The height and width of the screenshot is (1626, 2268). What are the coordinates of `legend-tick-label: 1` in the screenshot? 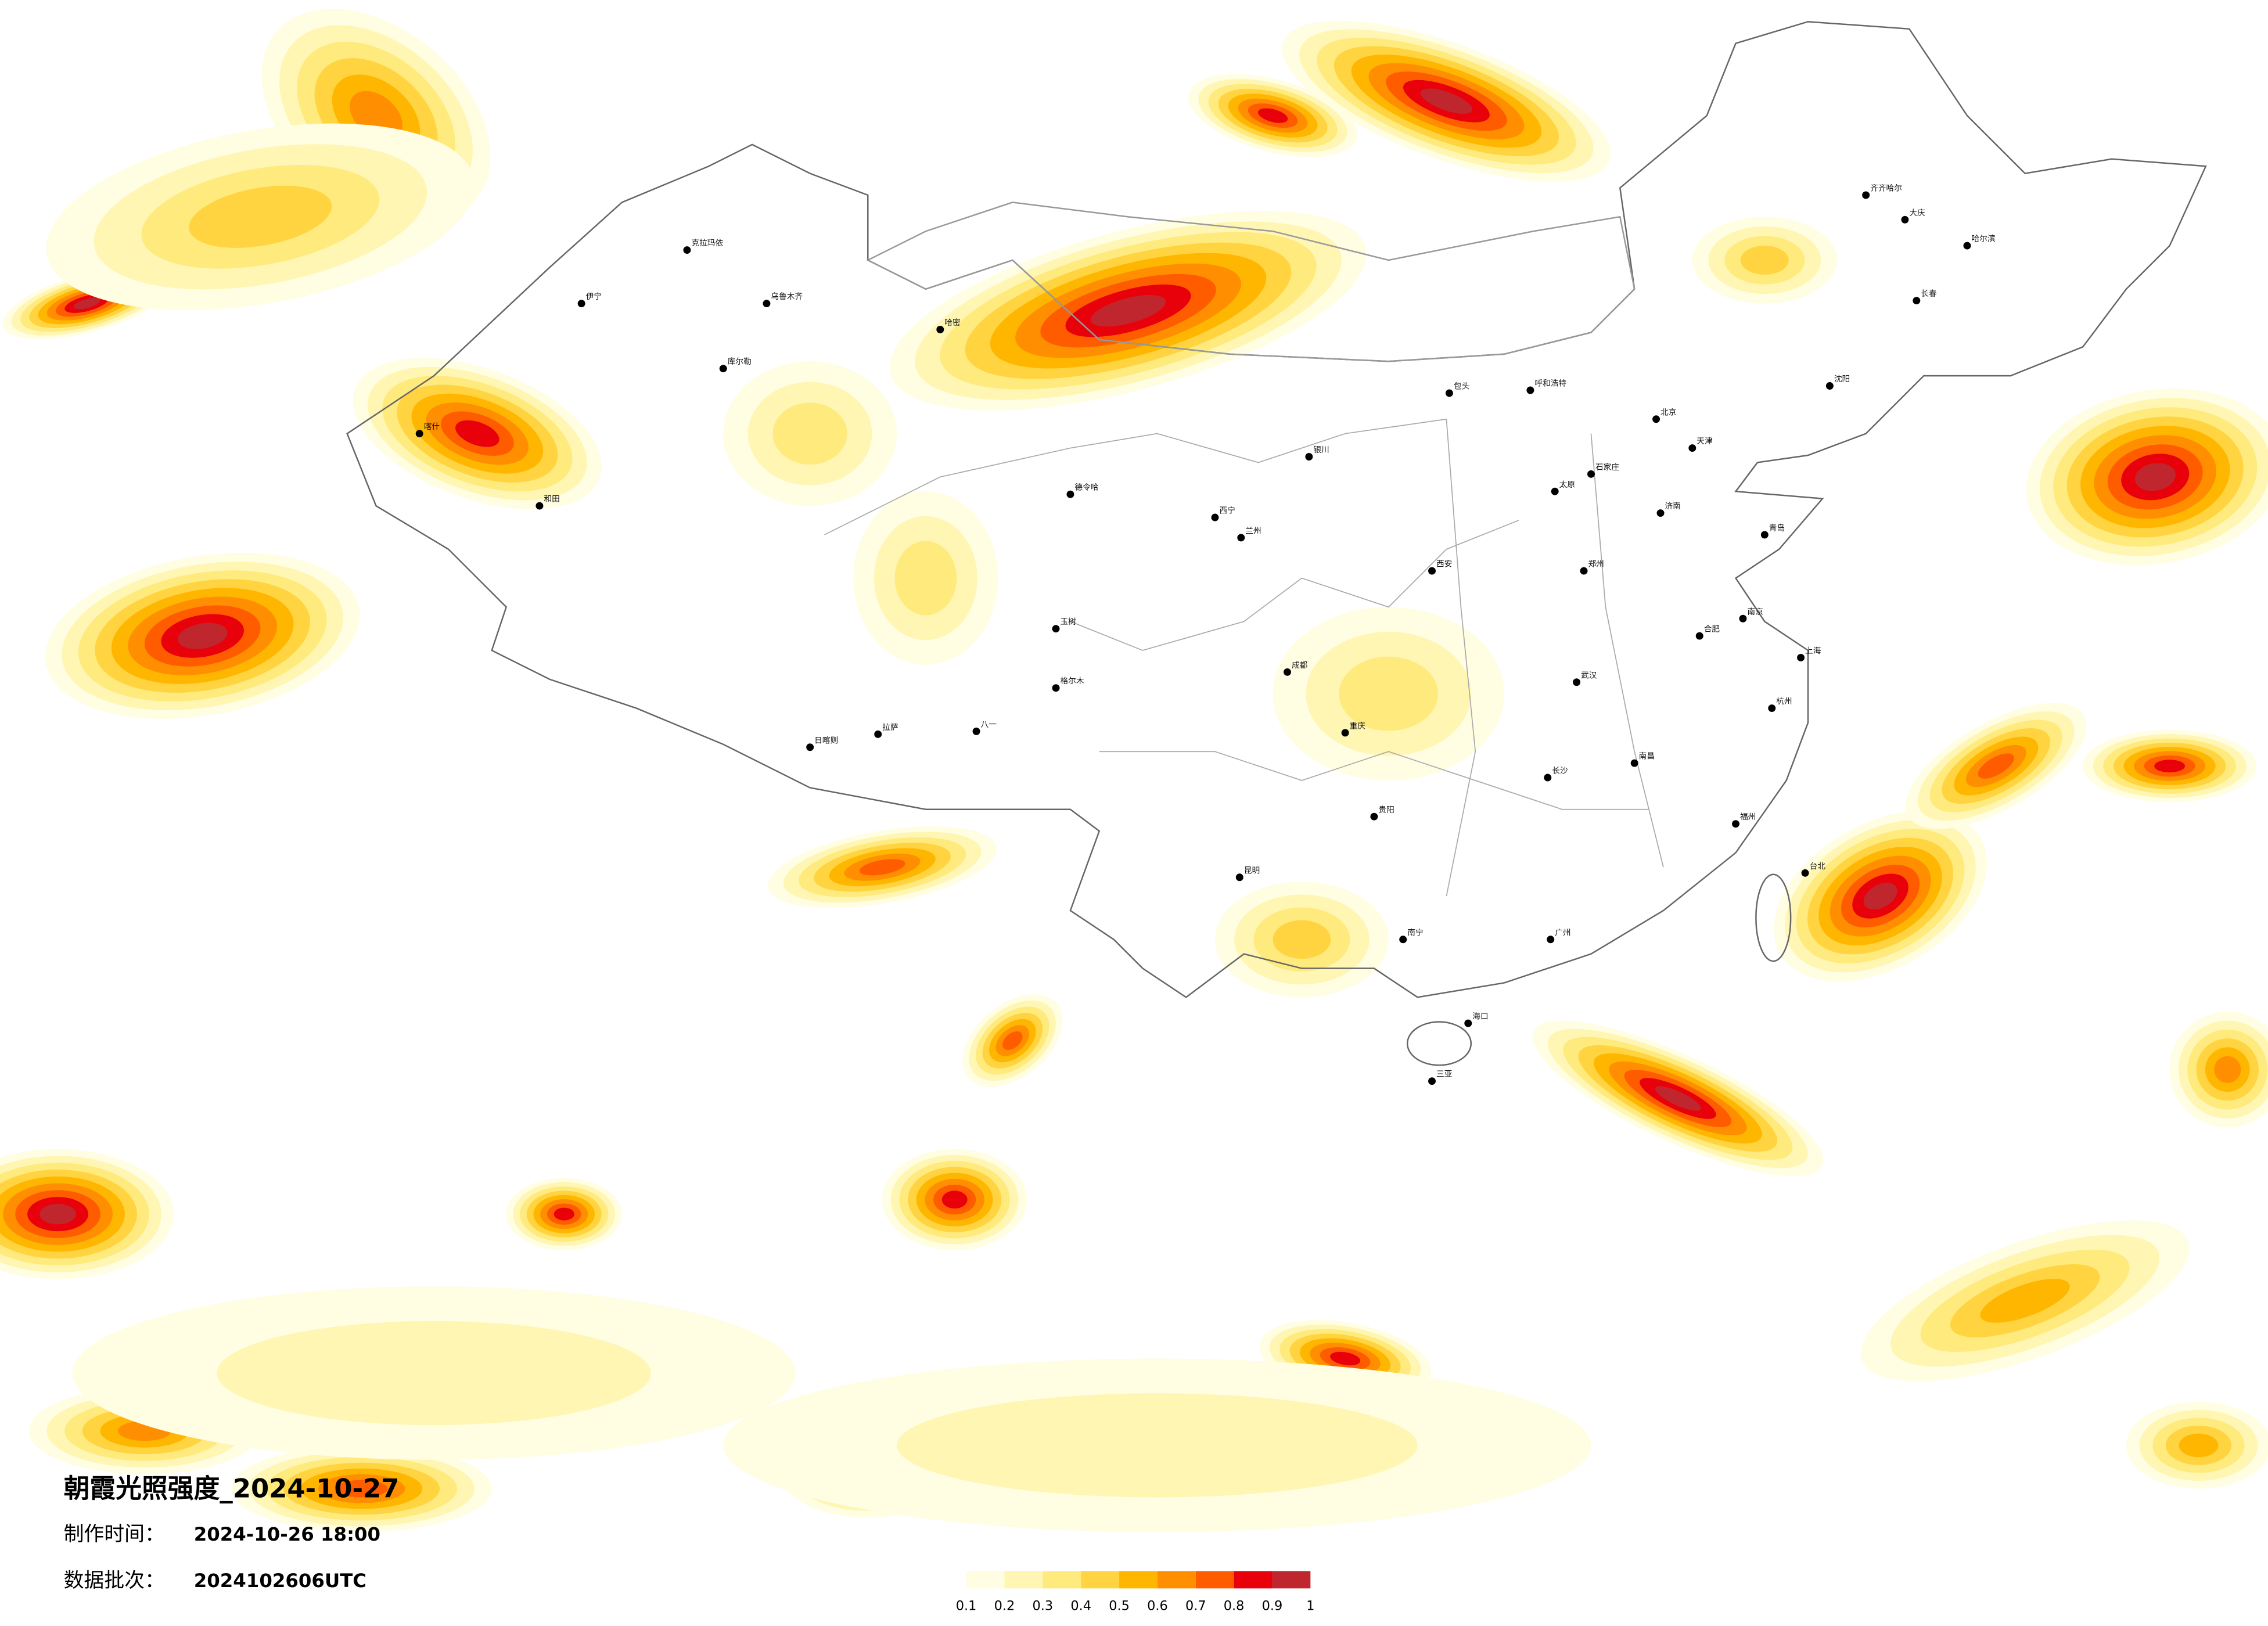 It's located at (1310, 1606).